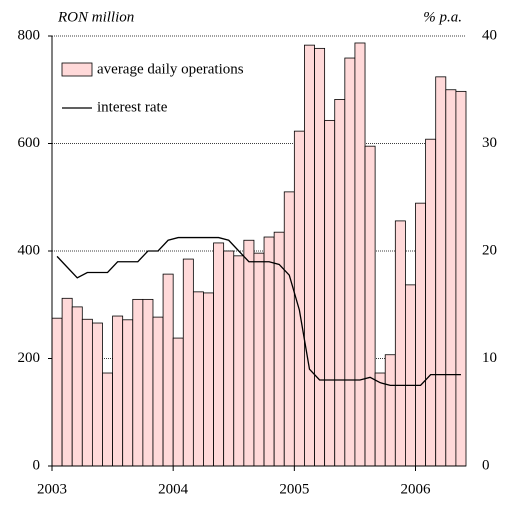  Describe the element at coordinates (489, 250) in the screenshot. I see `y2-tick-label: 20` at that location.